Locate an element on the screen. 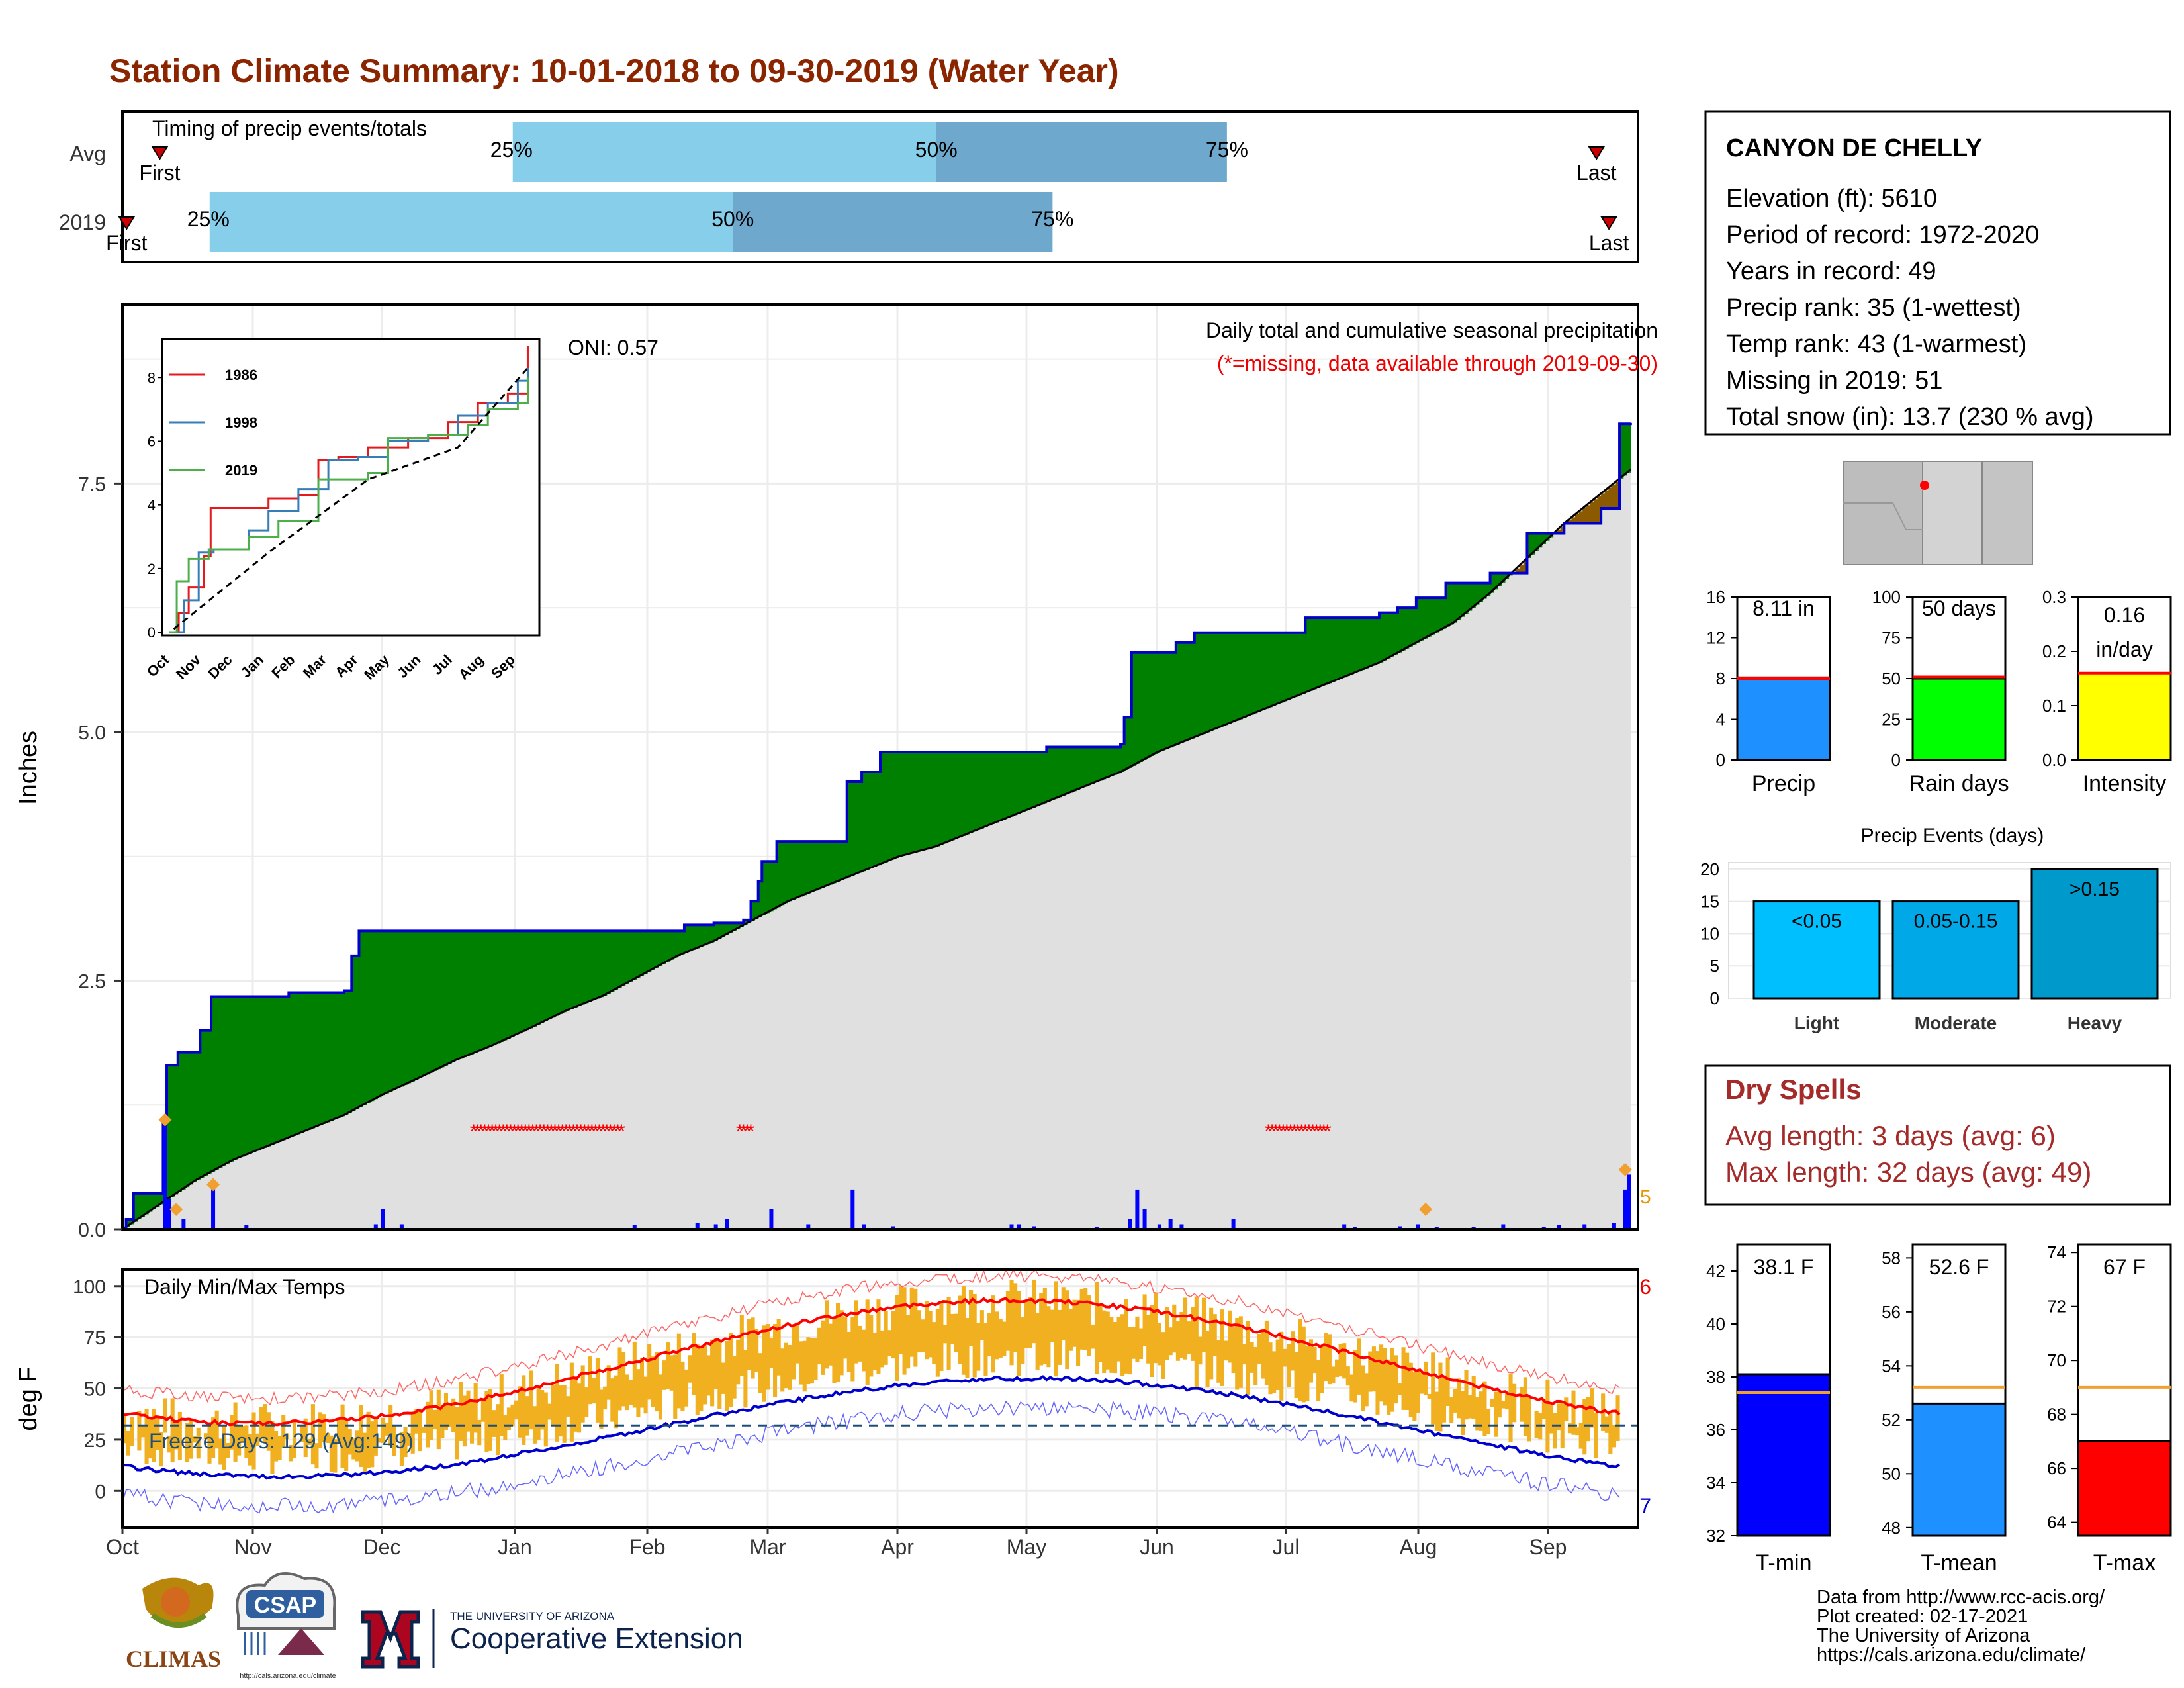 The image size is (2184, 1688). events-bar-label: 0.05-0.15 is located at coordinates (1956, 922).